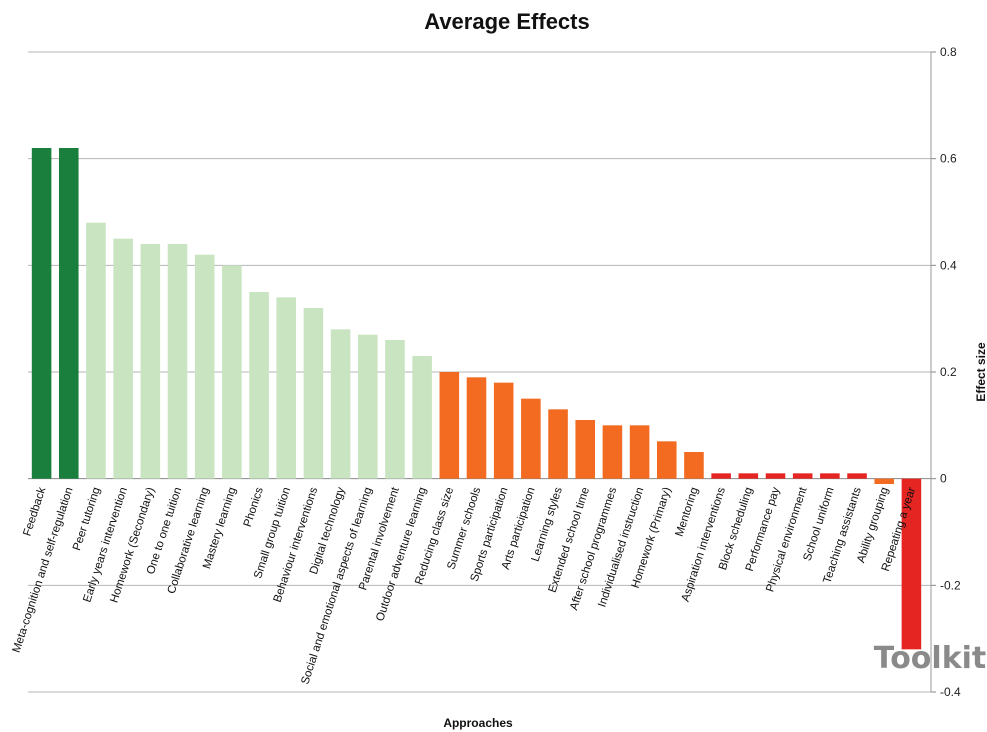 Image resolution: width=987 pixels, height=732 pixels. Describe the element at coordinates (506, 21) in the screenshot. I see `chart-title: Average Effects` at that location.